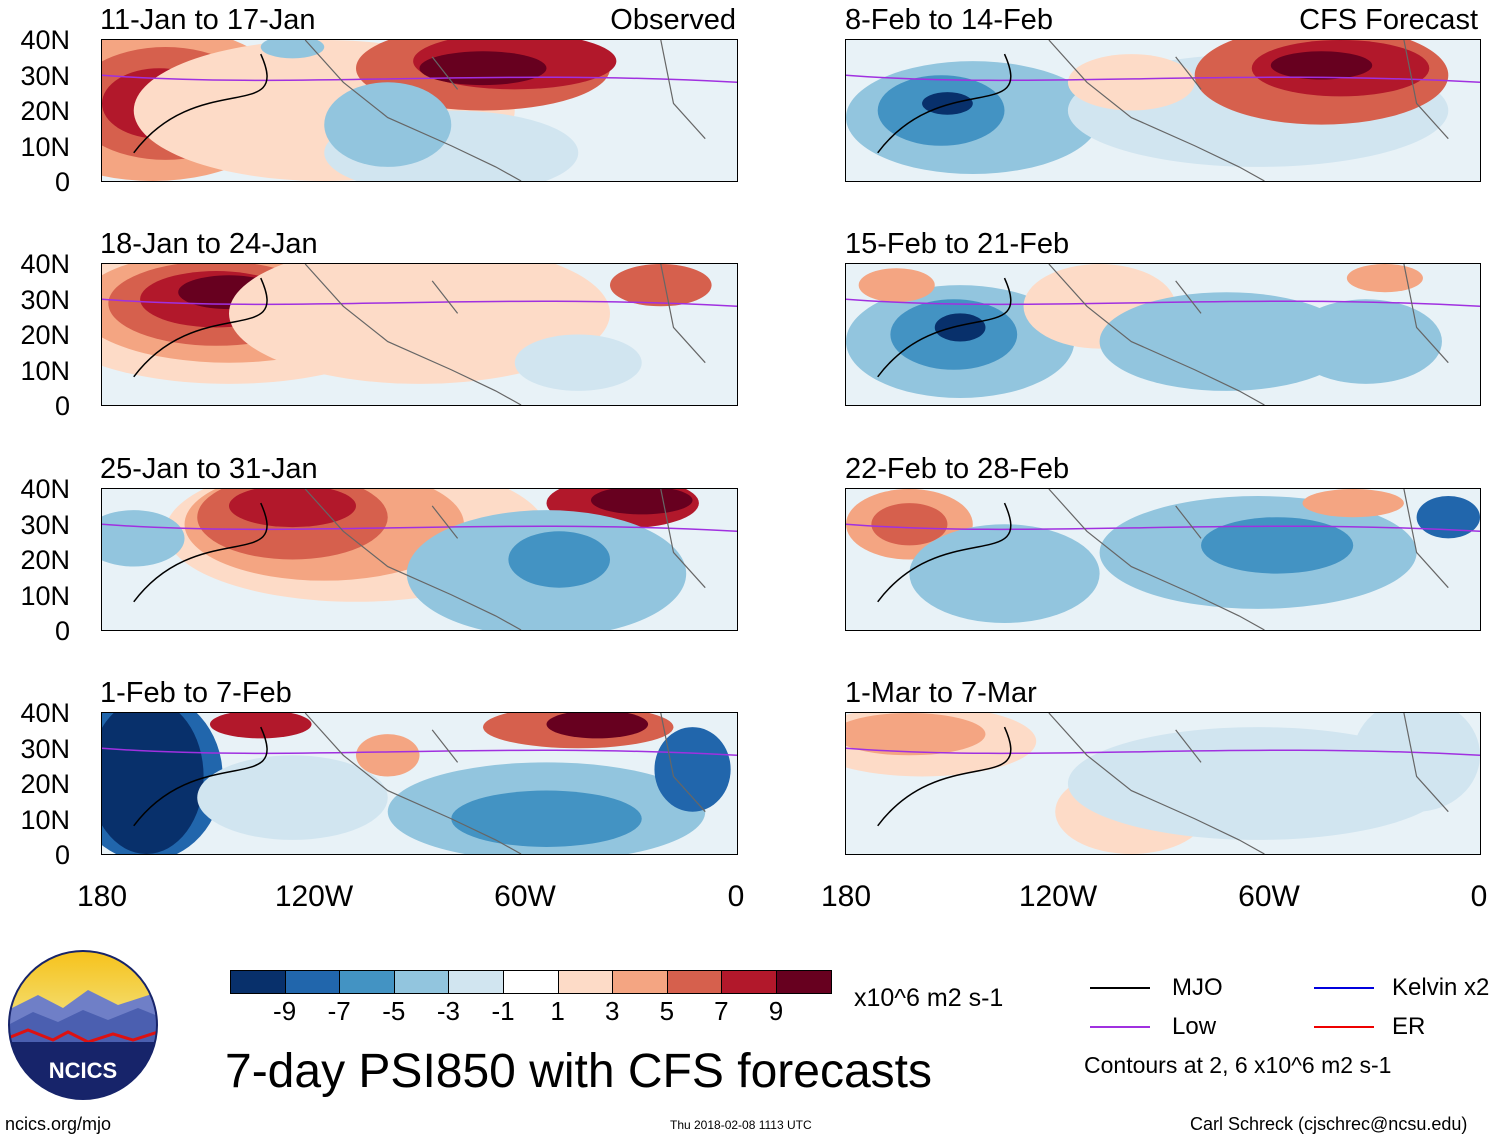 Image resolution: width=1510 pixels, height=1141 pixels. What do you see at coordinates (578, 1071) in the screenshot?
I see `main-title: 7-day PSI850 with CFS forecasts` at bounding box center [578, 1071].